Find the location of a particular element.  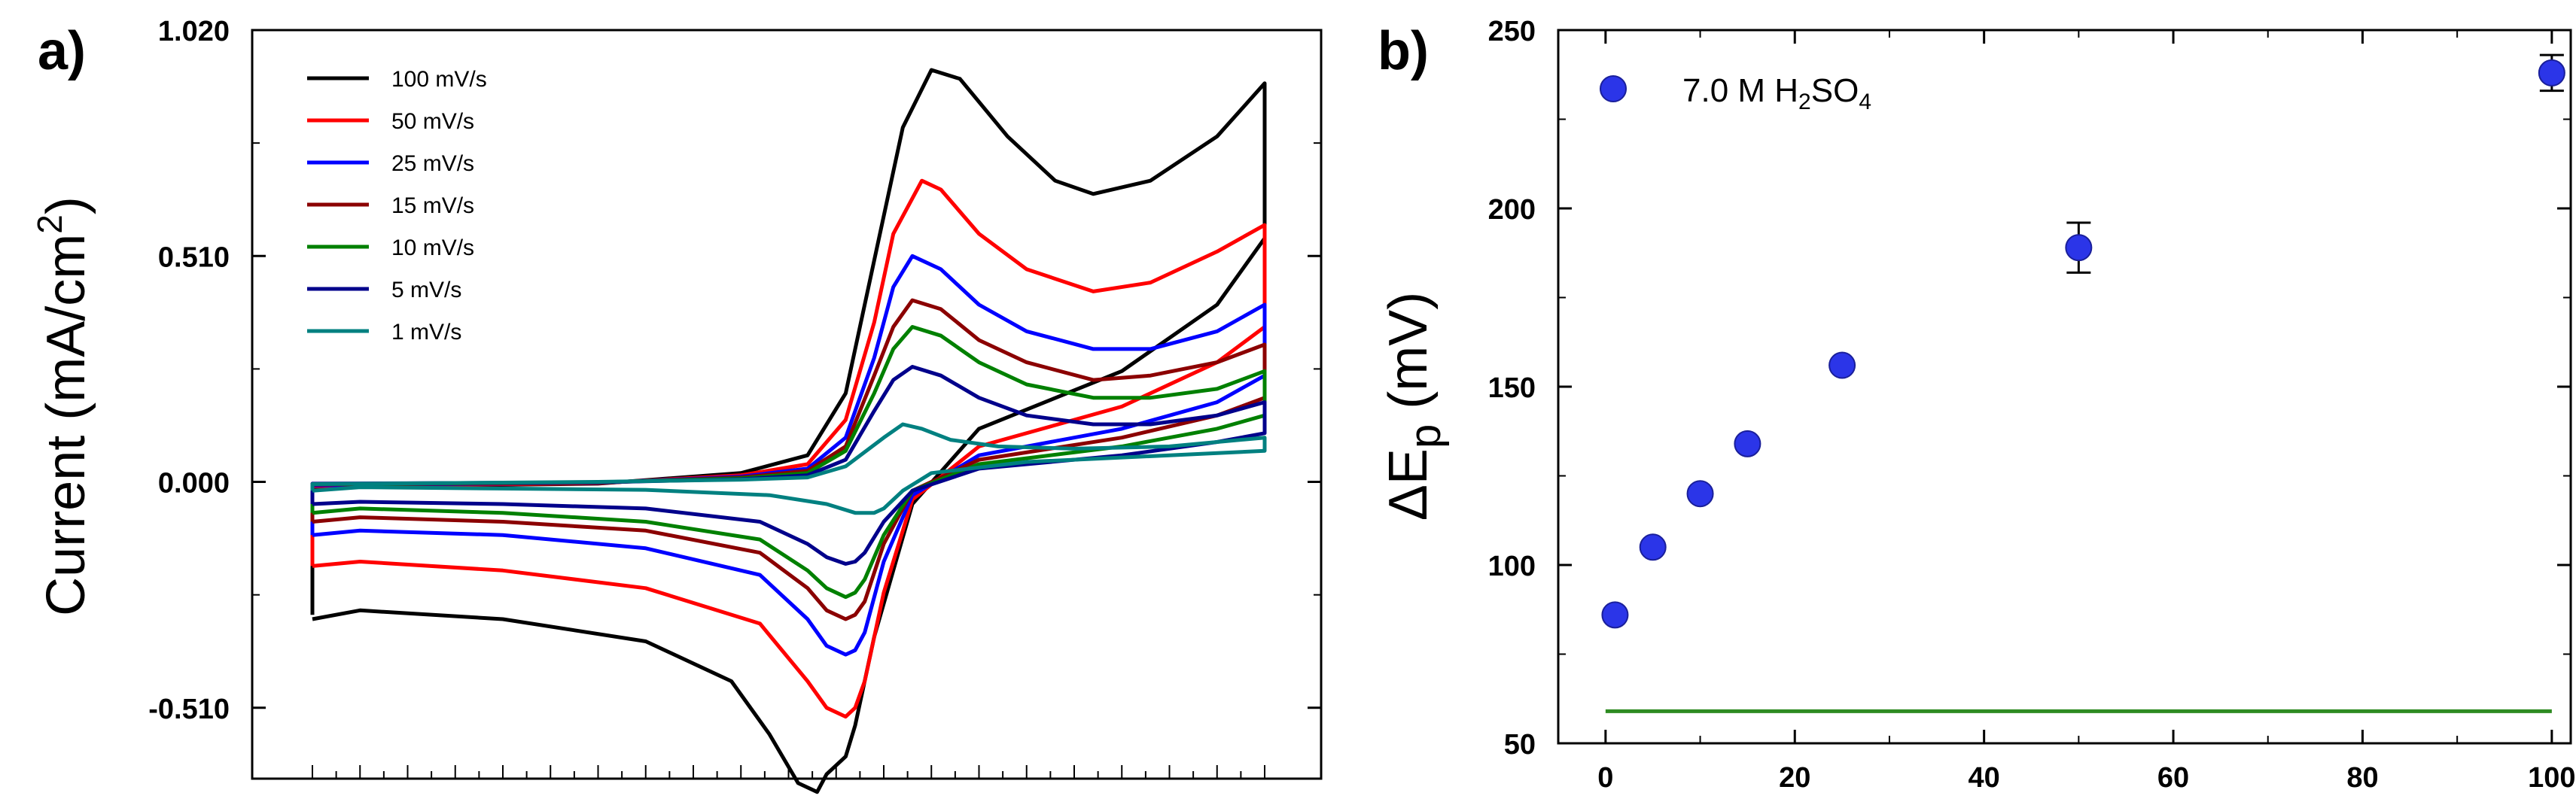

cv-curve-1-mv-s is located at coordinates (789, 468).